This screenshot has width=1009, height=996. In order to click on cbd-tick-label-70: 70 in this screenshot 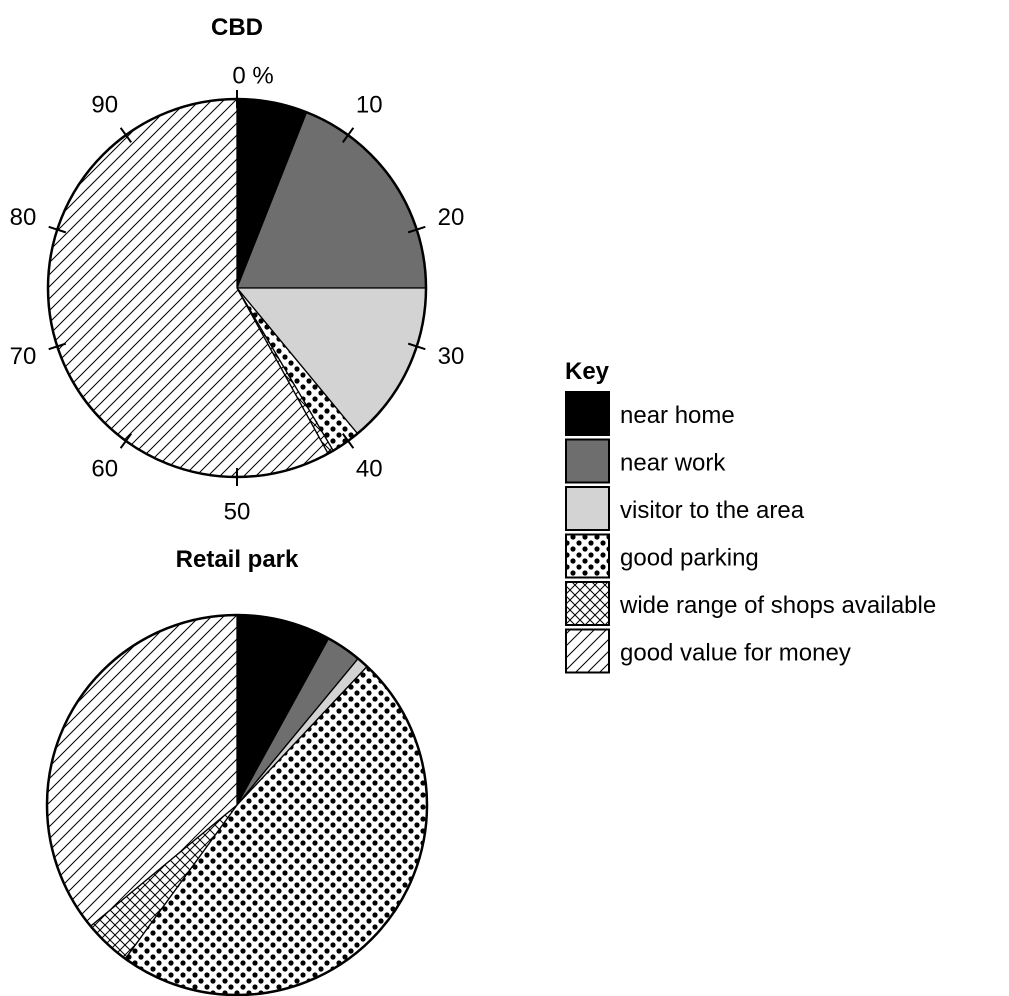, I will do `click(23, 356)`.